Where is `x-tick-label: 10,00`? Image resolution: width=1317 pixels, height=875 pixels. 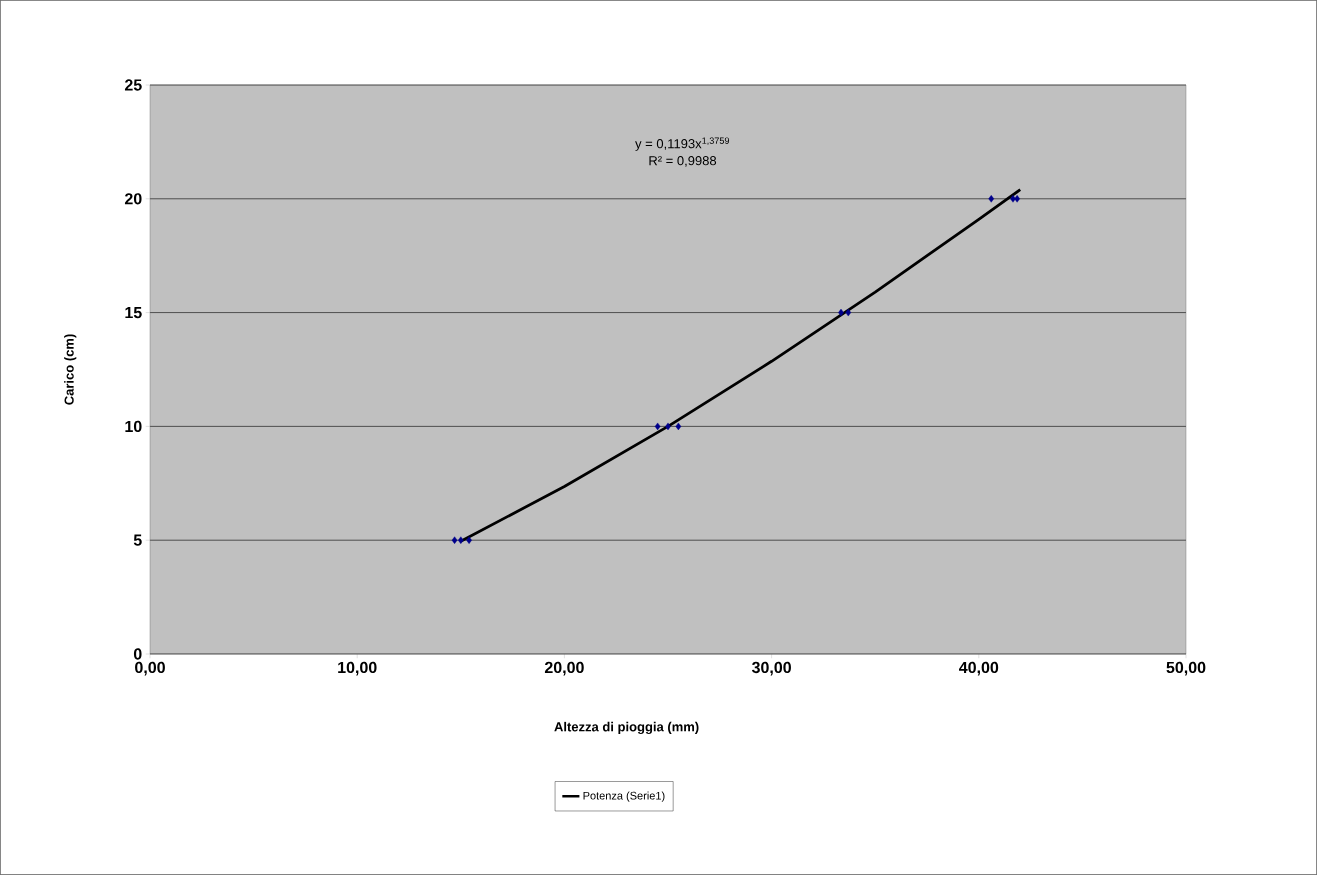 x-tick-label: 10,00 is located at coordinates (357, 668).